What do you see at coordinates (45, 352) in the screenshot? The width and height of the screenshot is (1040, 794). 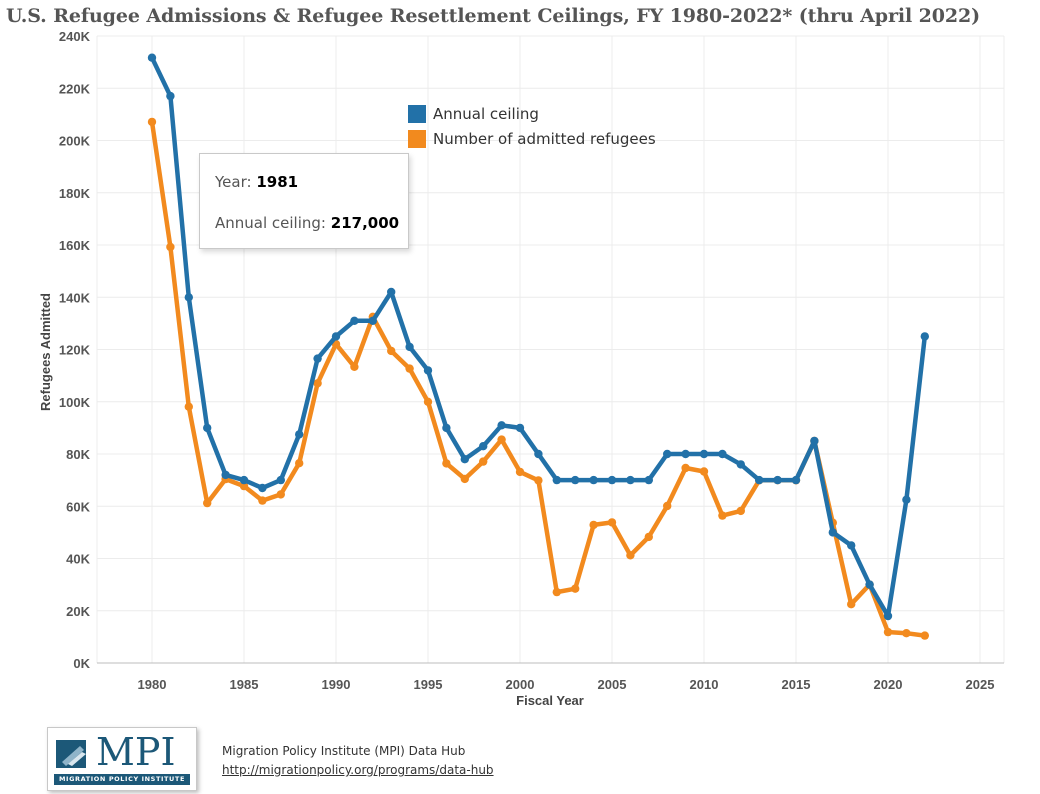 I see `y-axis-label: Refugees Admitted` at bounding box center [45, 352].